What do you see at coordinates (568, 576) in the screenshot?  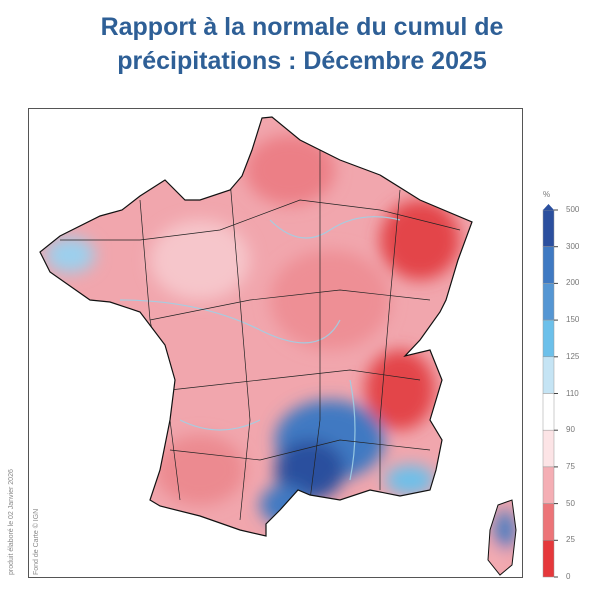 I see `legend-tick-label: 0` at bounding box center [568, 576].